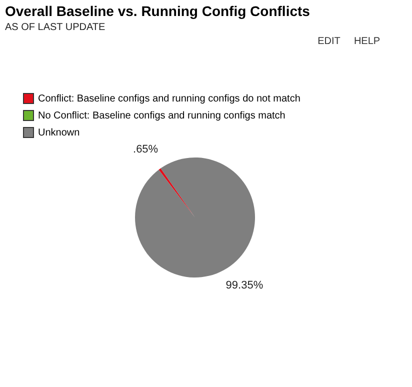  I want to click on data-label: 99.35%, so click(245, 285).